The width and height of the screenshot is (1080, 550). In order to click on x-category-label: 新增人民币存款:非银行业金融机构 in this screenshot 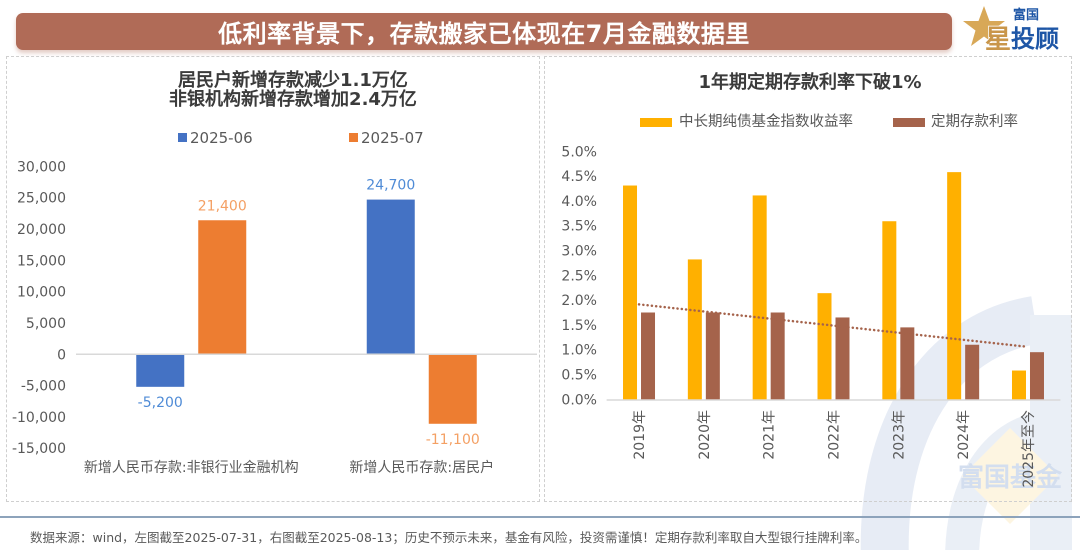, I will do `click(191, 468)`.